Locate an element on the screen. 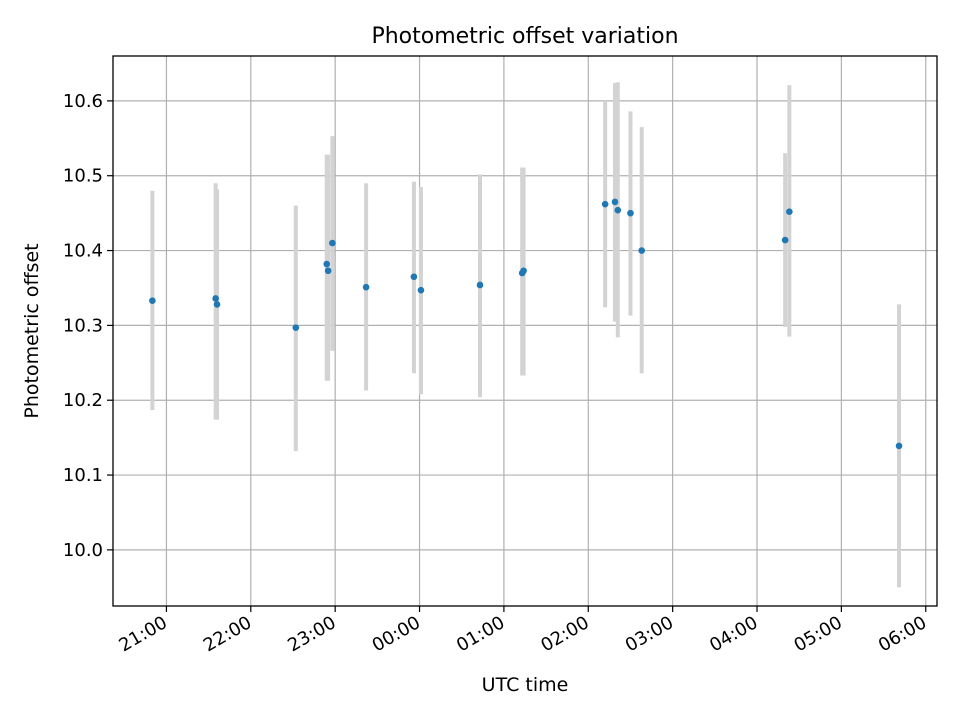 The image size is (960, 720). y-axis: 10.0 10.1 10.2 10.3 10.4 10.5 10.6 is located at coordinates (88, 326).